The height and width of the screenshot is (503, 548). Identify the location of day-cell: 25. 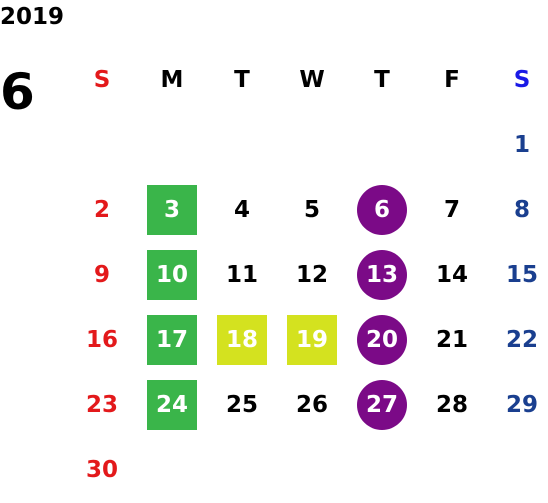
(242, 404).